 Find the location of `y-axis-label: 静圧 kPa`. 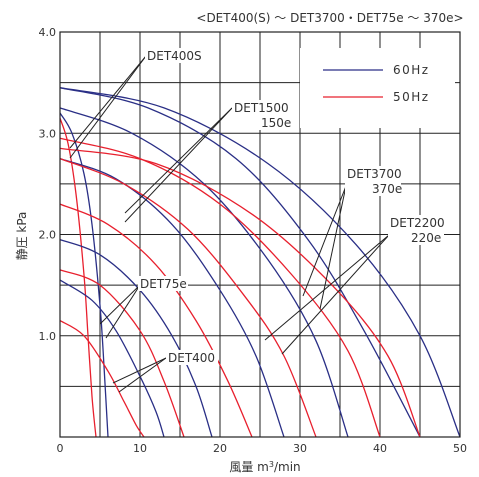

y-axis-label: 静圧 kPa is located at coordinates (22, 236).